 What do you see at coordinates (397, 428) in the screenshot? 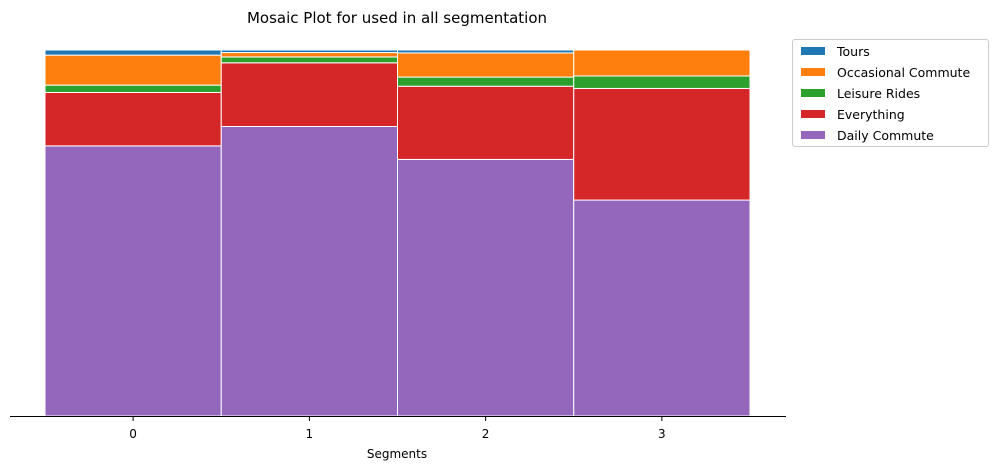
I see `x-ticks: 0 1 2 3` at bounding box center [397, 428].